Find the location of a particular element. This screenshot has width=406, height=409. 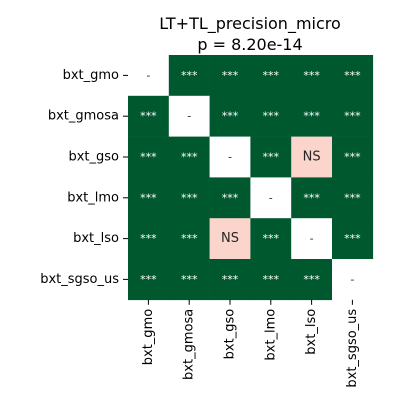

column-tick-label: bxt_sgso_us is located at coordinates (352, 348).